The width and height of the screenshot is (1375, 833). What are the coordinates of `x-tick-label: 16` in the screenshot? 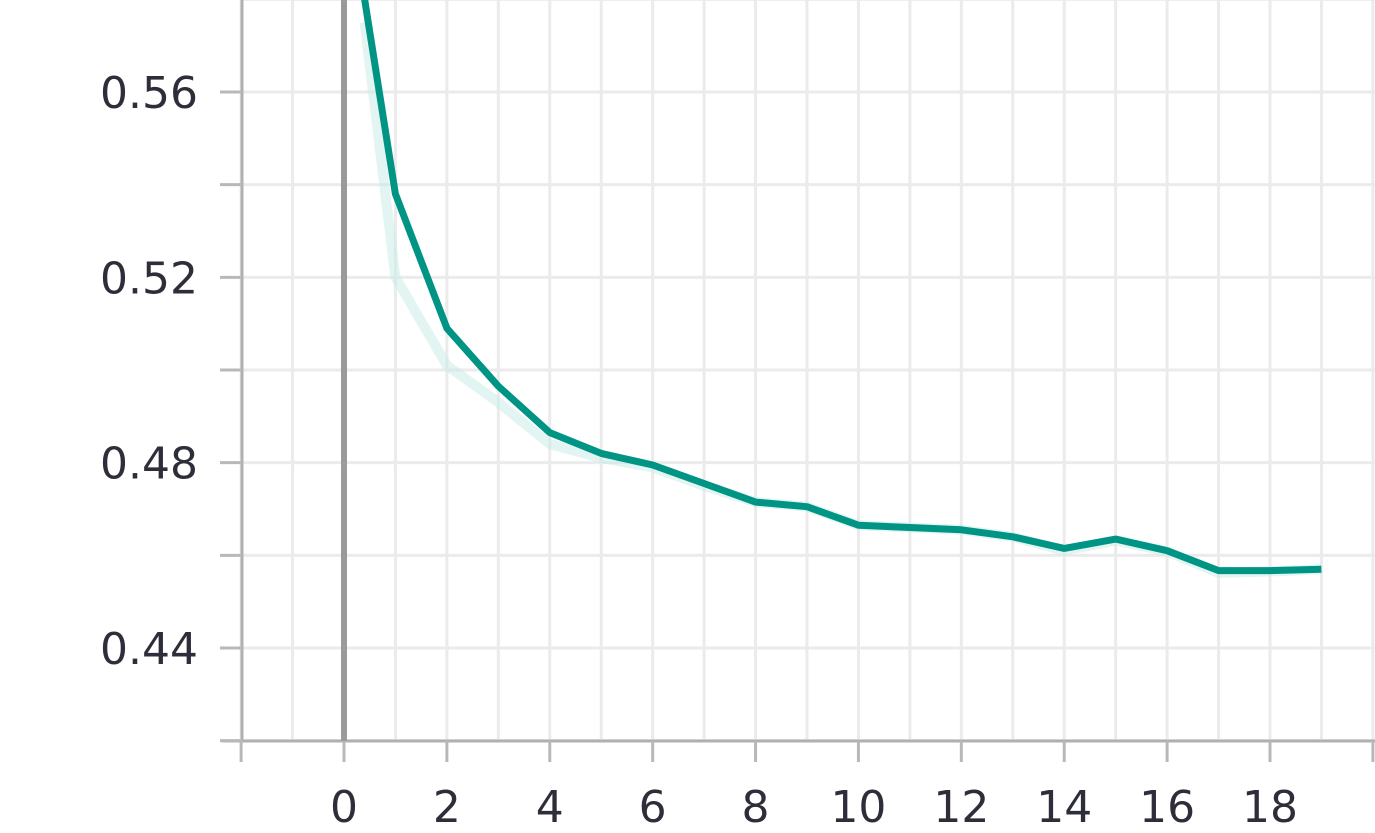 It's located at (1167, 807).